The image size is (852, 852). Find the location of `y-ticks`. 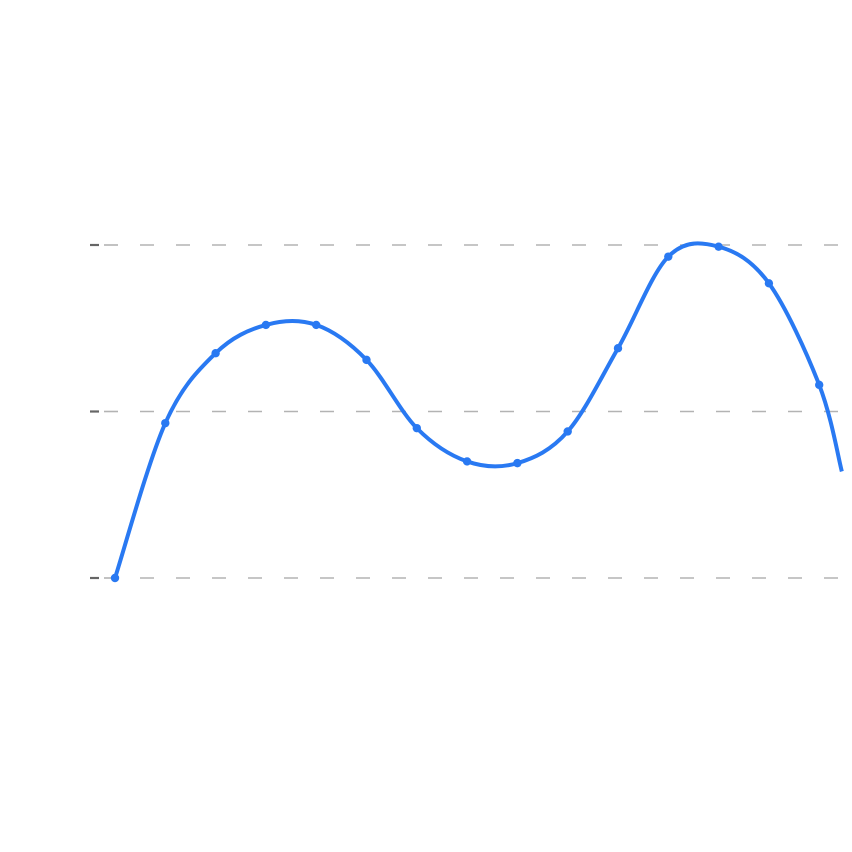

y-ticks is located at coordinates (94, 411).